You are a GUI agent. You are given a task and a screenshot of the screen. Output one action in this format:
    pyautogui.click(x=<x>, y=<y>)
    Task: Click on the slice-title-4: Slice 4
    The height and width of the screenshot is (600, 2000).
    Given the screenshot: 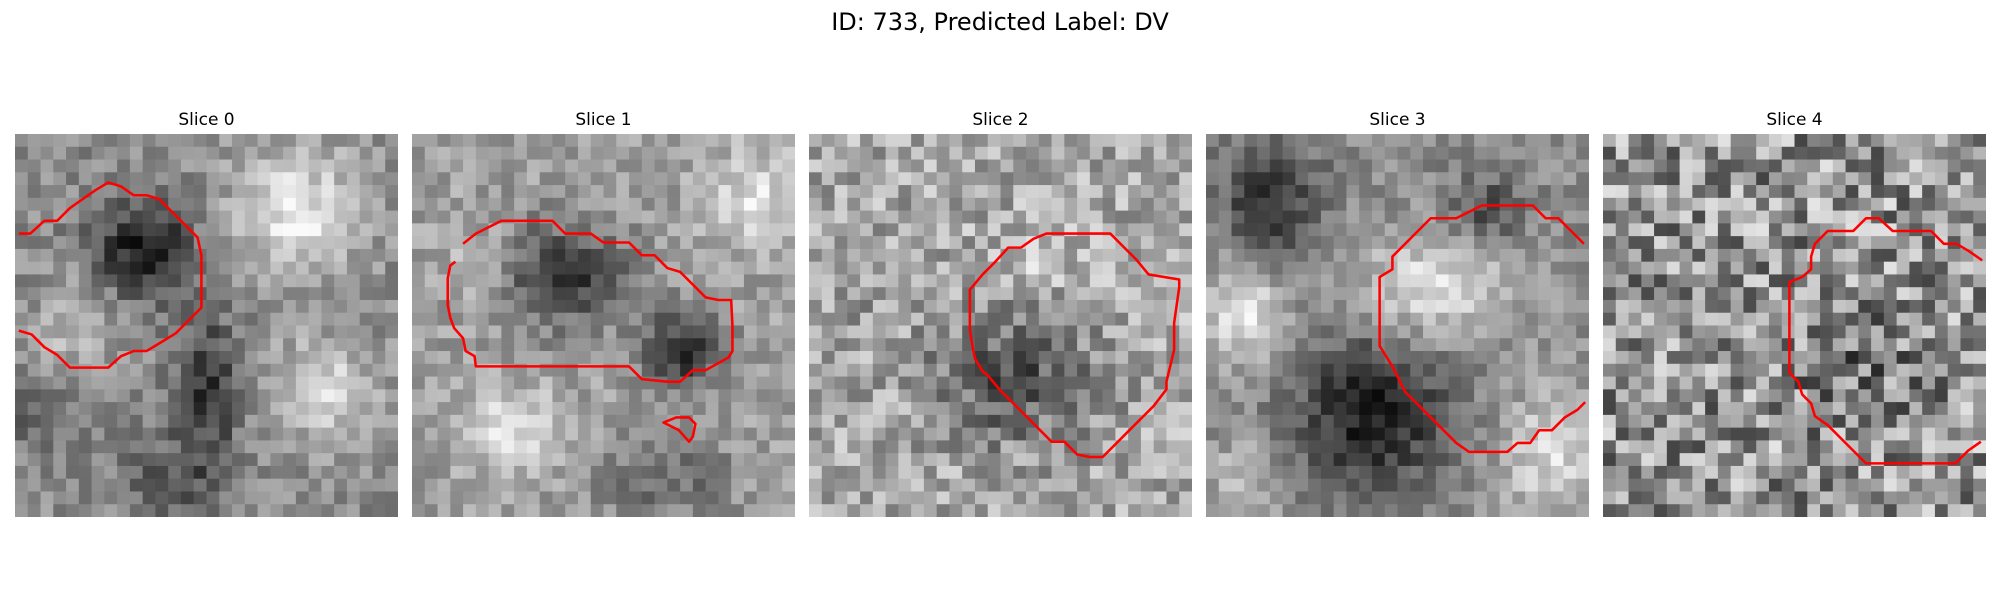 What is the action you would take?
    pyautogui.click(x=1794, y=120)
    